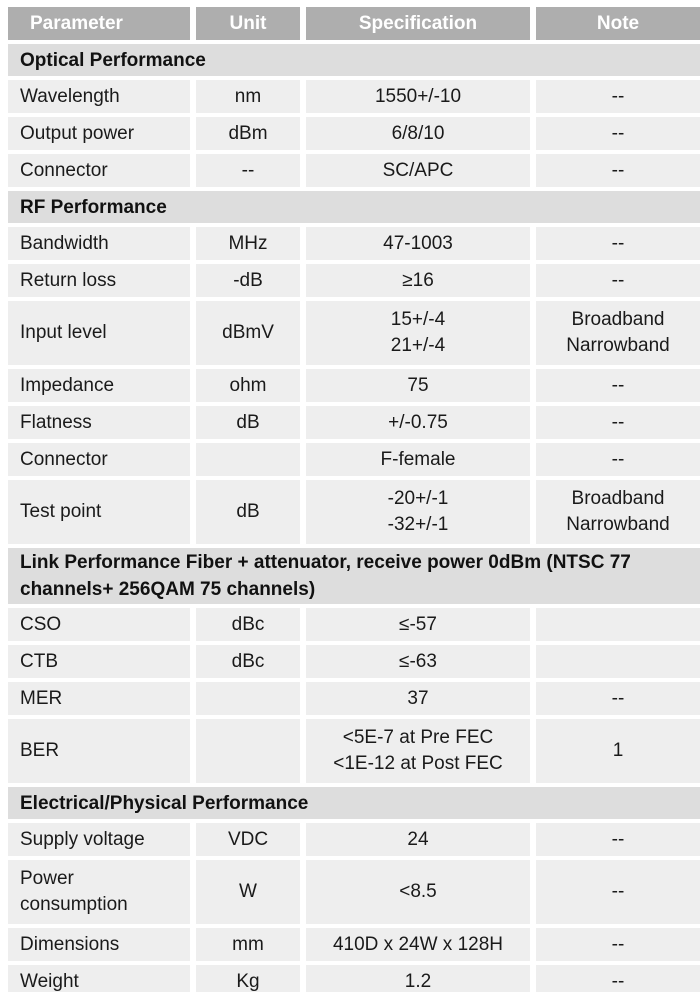  Describe the element at coordinates (99, 96) in the screenshot. I see `parameter-cell: Wavelength` at that location.